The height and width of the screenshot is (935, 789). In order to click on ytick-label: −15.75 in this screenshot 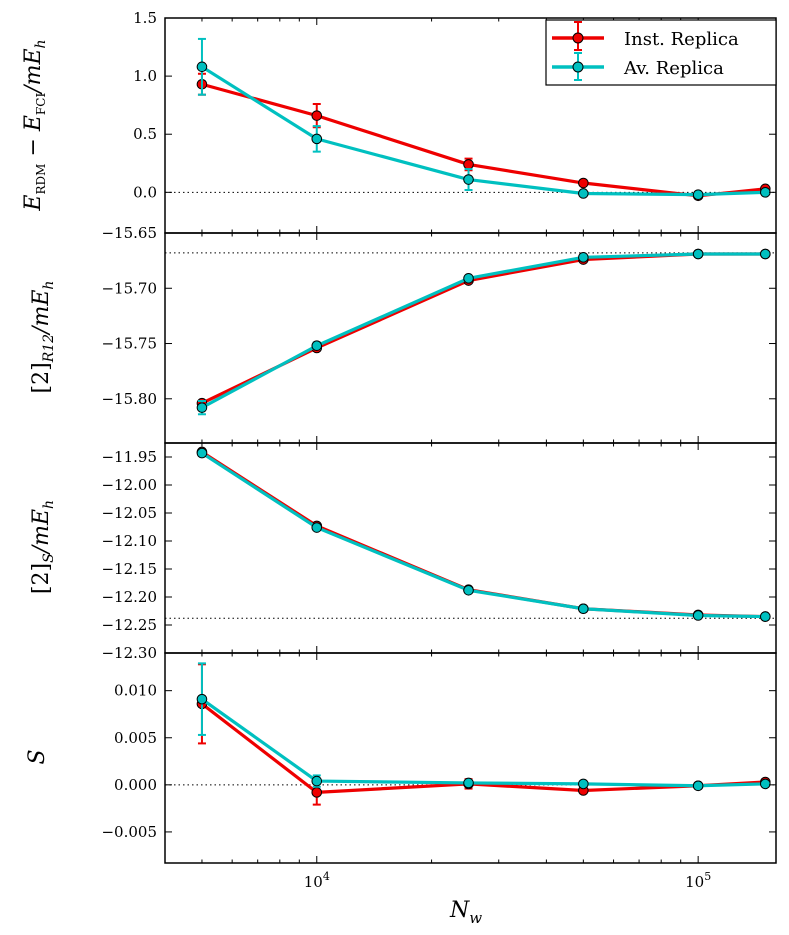, I will do `click(129, 344)`.